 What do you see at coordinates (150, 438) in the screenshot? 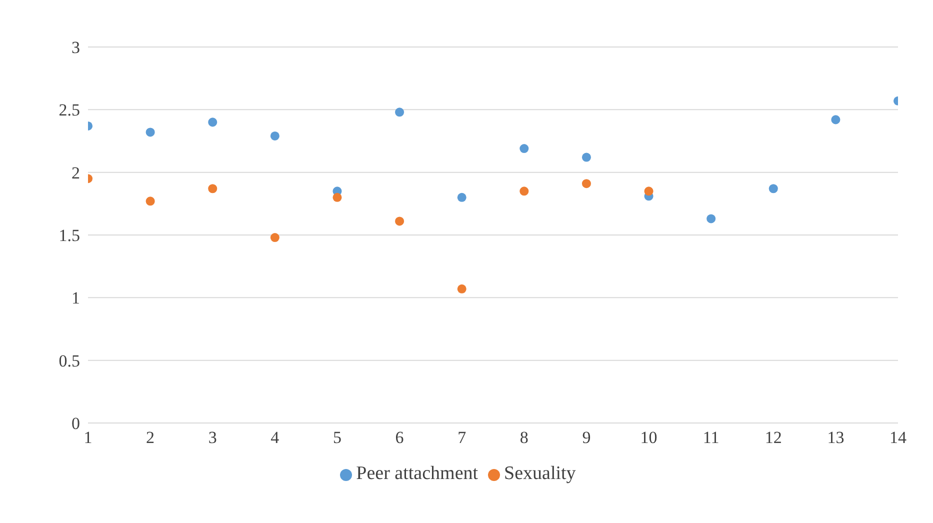
I see `x-tick-label: 2` at bounding box center [150, 438].